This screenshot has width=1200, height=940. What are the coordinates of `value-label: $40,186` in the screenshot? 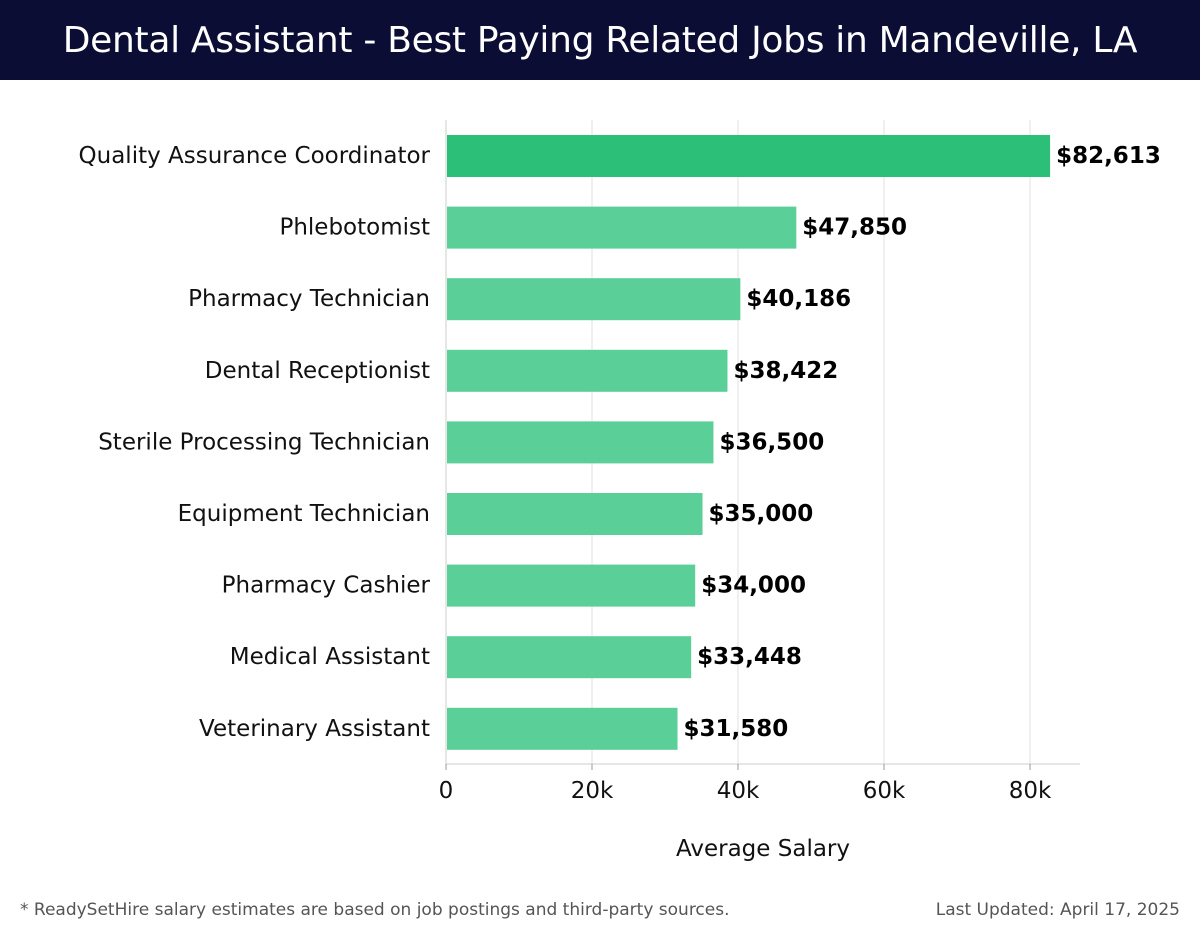 It's located at (798, 299).